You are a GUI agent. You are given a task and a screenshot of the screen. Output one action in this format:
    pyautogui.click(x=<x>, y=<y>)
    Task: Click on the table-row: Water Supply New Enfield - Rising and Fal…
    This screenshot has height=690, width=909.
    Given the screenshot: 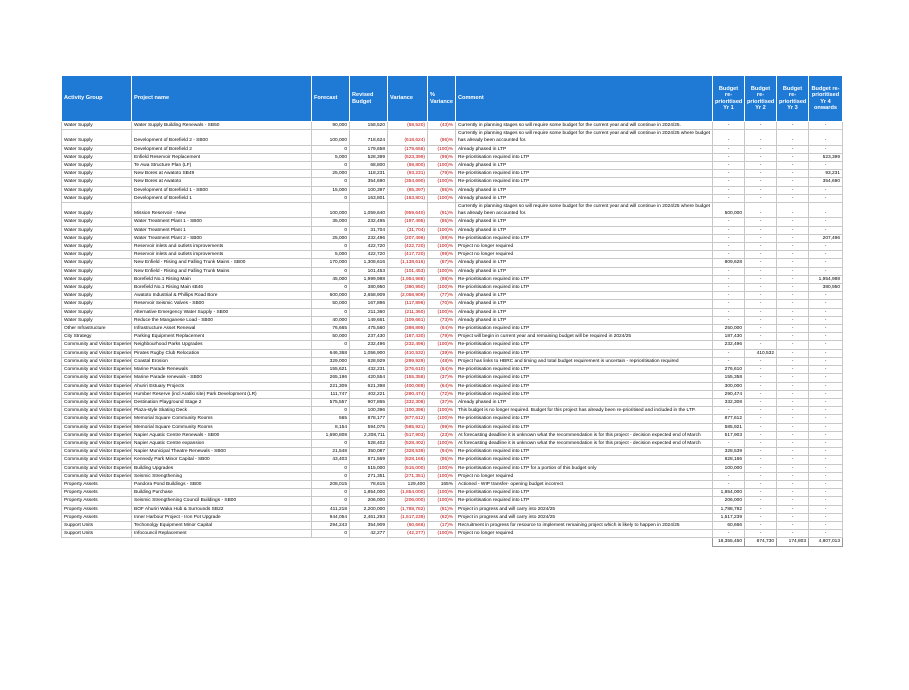 What is the action you would take?
    pyautogui.click(x=452, y=271)
    